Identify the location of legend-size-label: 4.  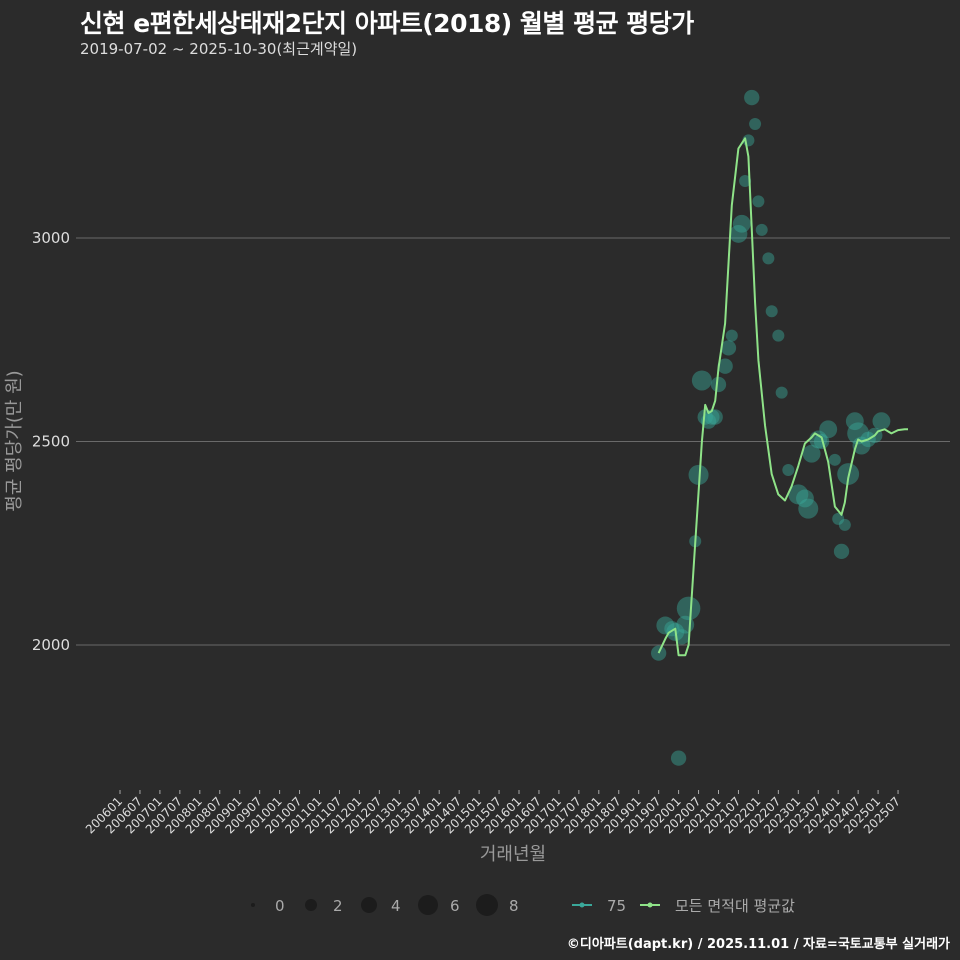
(396, 906).